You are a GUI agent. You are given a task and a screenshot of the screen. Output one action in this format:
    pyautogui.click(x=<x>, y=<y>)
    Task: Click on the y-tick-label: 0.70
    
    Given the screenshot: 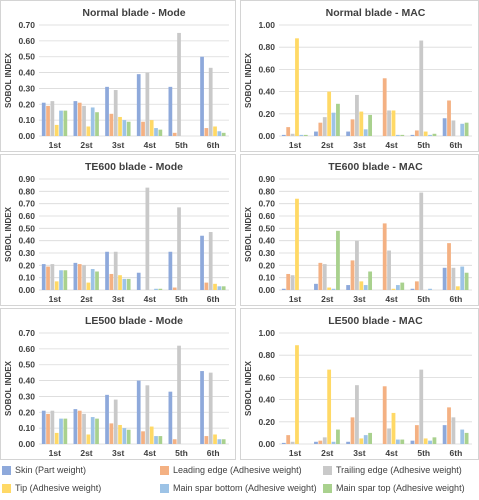 What is the action you would take?
    pyautogui.click(x=26, y=333)
    